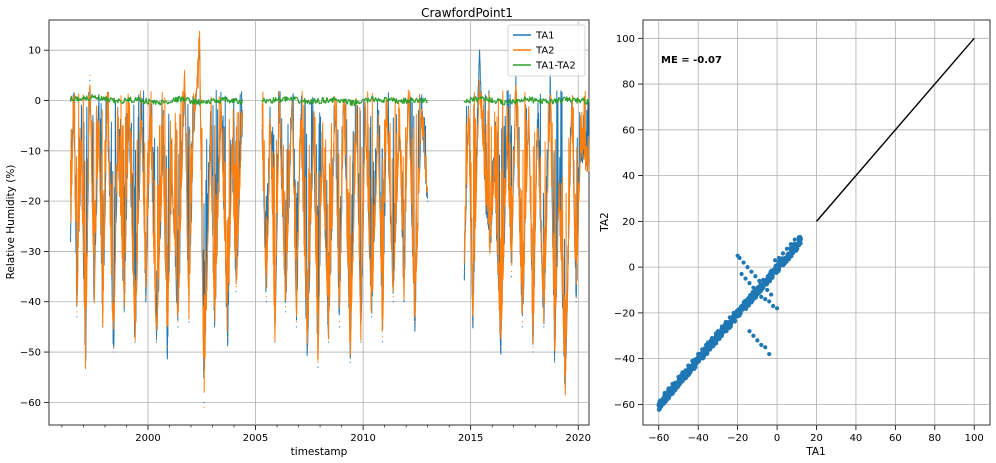  What do you see at coordinates (467, 13) in the screenshot?
I see `timeseries-title: CrawfordPoint1` at bounding box center [467, 13].